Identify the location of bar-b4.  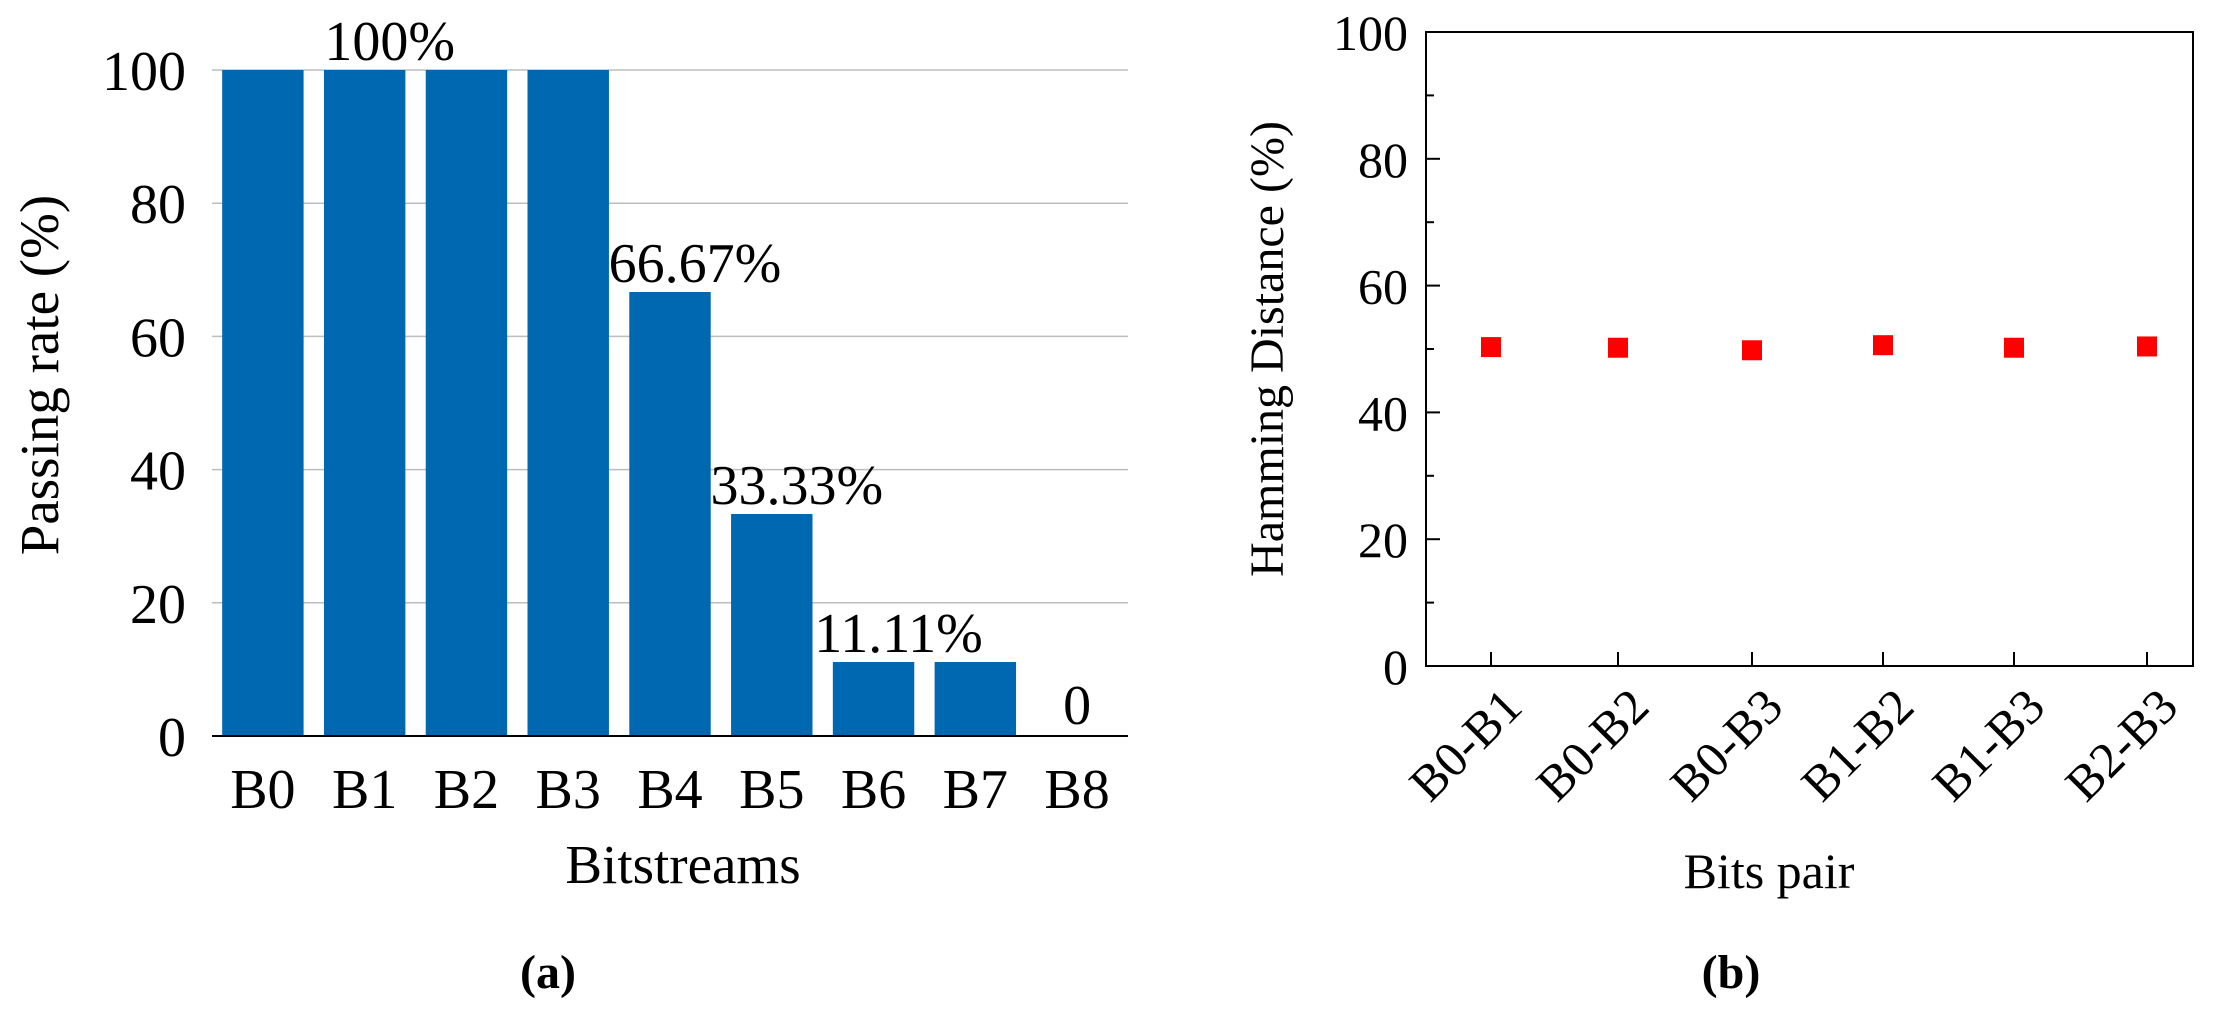
(670, 513).